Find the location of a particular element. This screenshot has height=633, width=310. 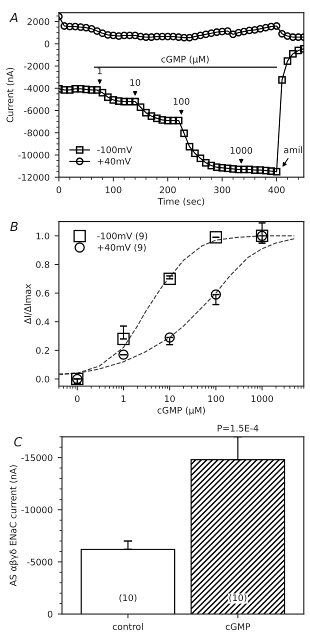

y-axis-title: AS αβγδ ENaC current (nA) is located at coordinates (13, 525).